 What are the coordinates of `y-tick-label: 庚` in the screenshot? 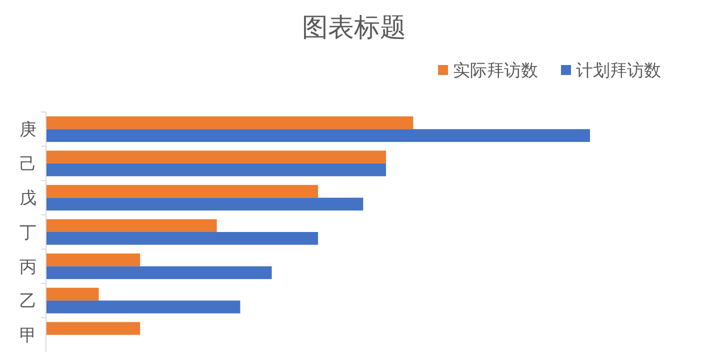 It's located at (28, 130).